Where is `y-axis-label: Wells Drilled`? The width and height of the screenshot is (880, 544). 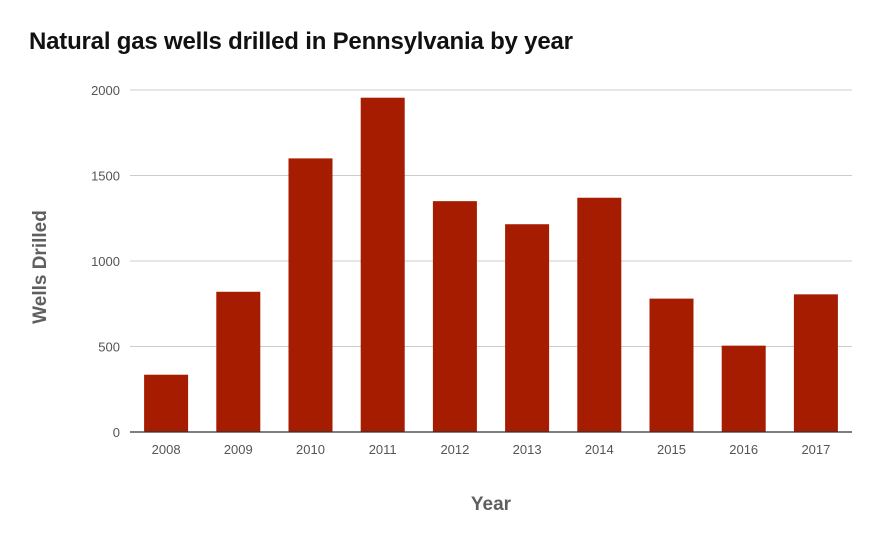
y-axis-label: Wells Drilled is located at coordinates (40, 267).